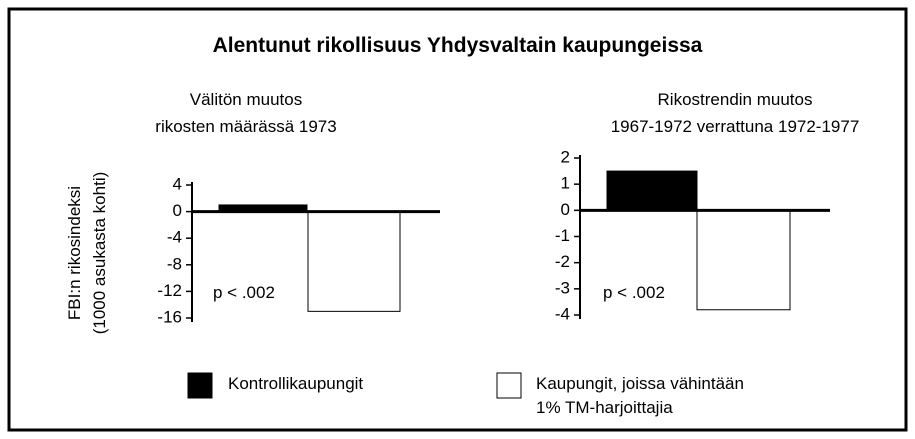  What do you see at coordinates (246, 113) in the screenshot?
I see `subtitle: Välitön muutos rikosten määrässä 1973` at bounding box center [246, 113].